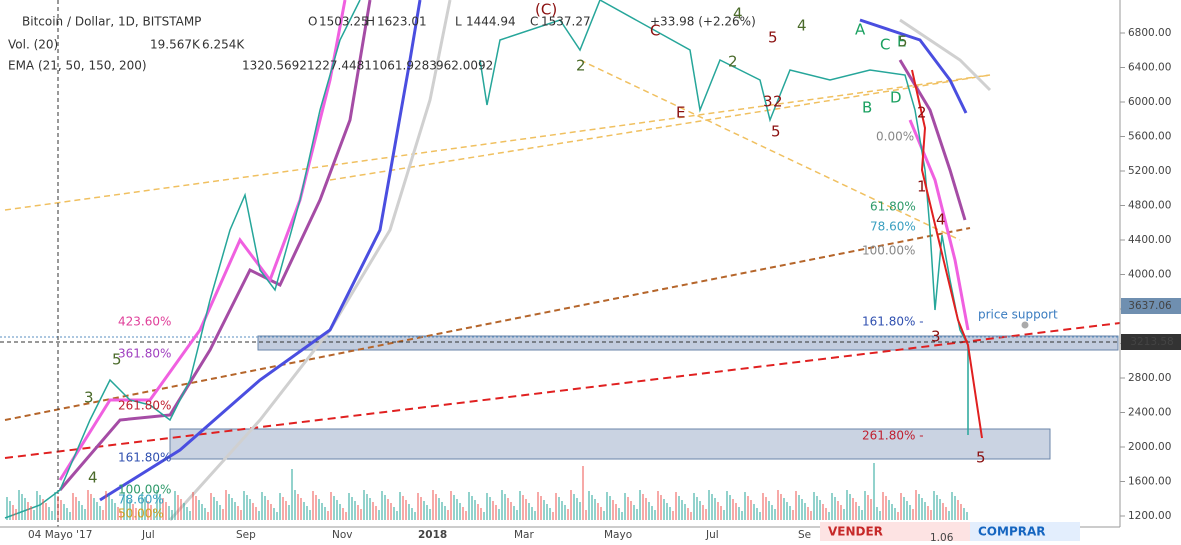  I want to click on buy-label: COMPRAR, so click(1012, 532).